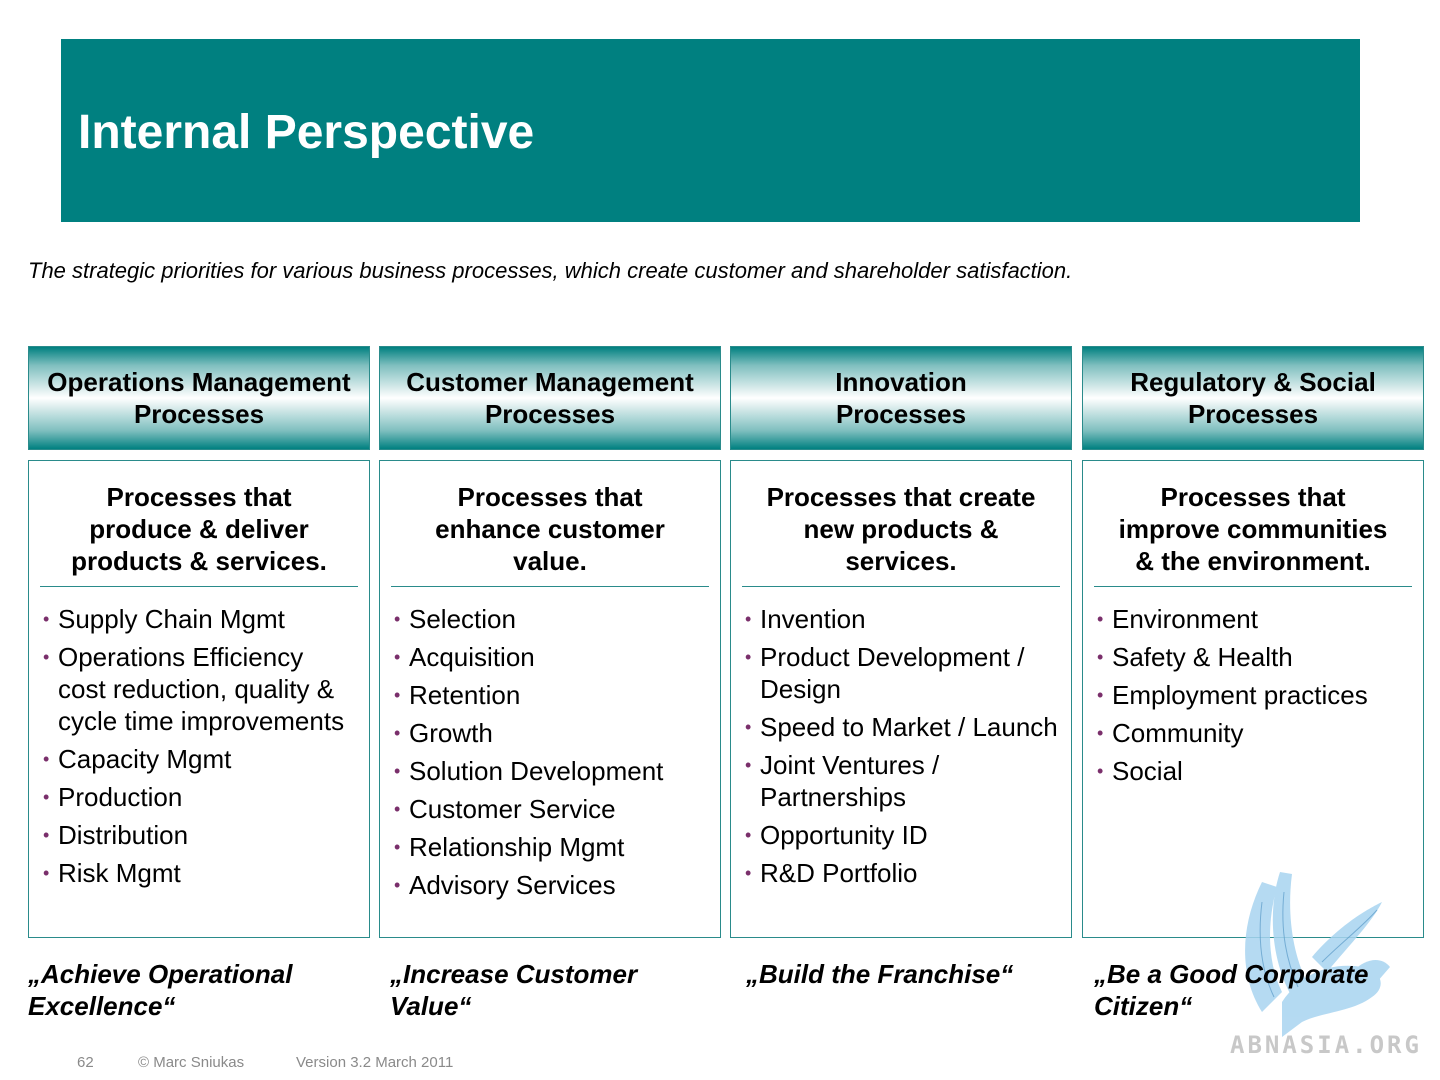 This screenshot has width=1440, height=1080. I want to click on list-item: • Community, so click(1170, 733).